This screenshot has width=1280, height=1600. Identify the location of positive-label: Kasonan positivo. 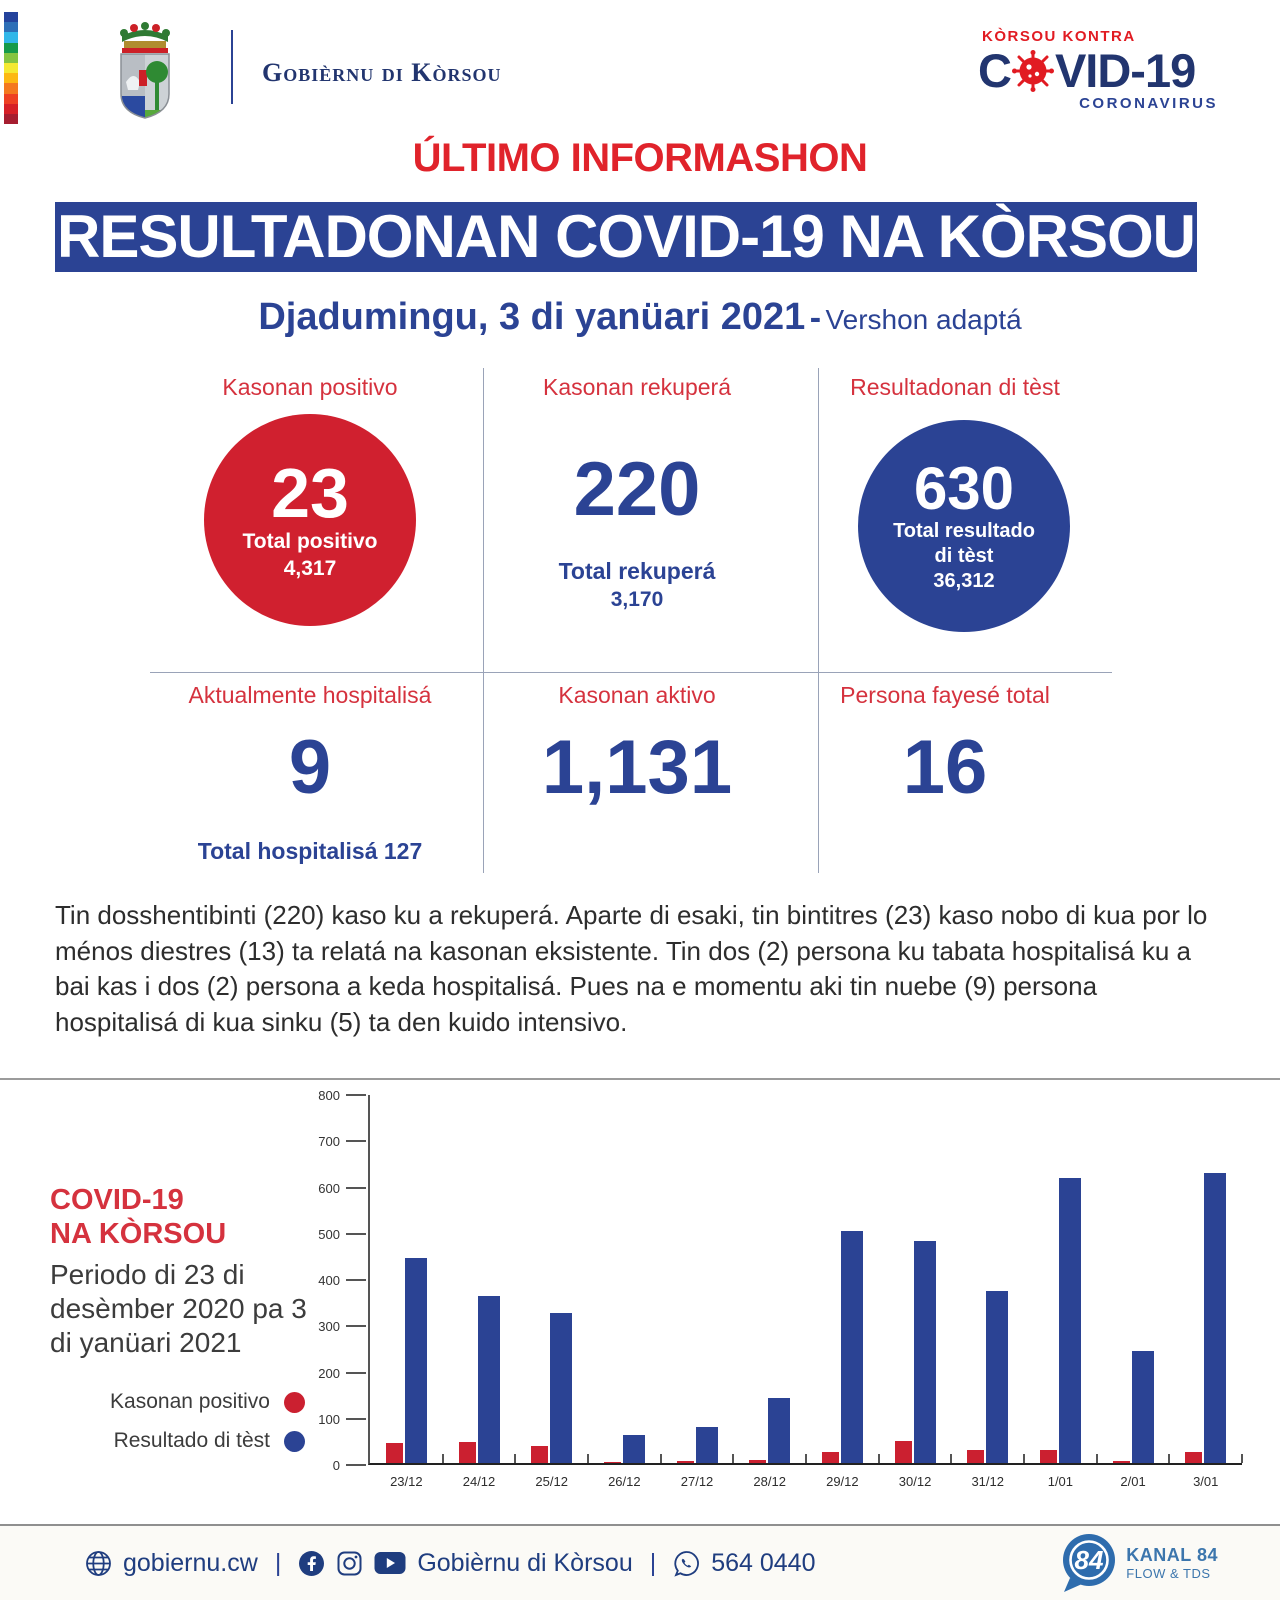
(310, 387).